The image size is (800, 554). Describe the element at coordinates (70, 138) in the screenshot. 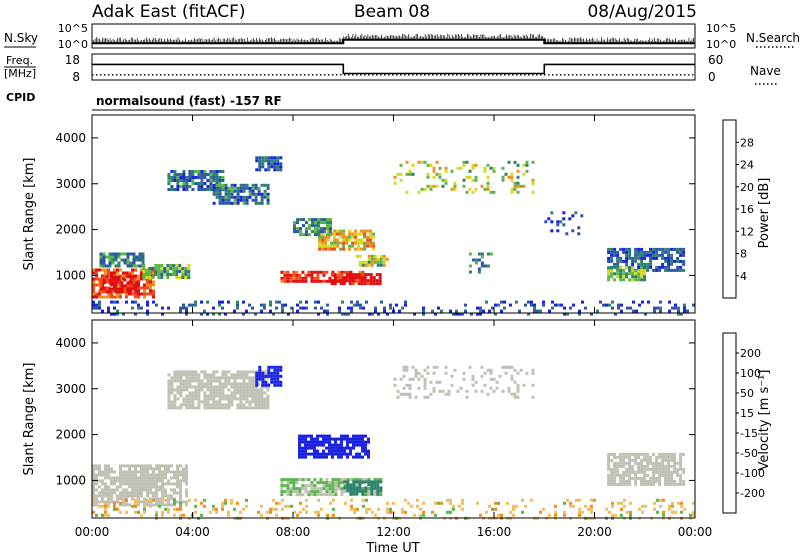

I see `y-tick-label: 4000` at that location.